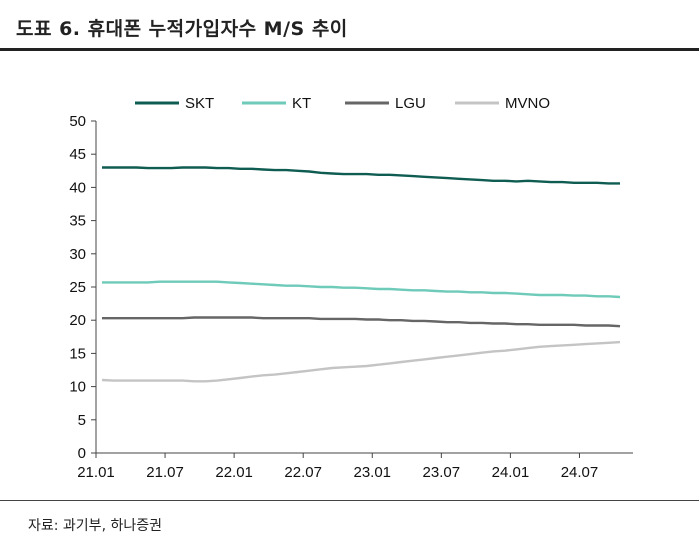 This screenshot has width=699, height=554. I want to click on x-tick-label: 21.07, so click(165, 472).